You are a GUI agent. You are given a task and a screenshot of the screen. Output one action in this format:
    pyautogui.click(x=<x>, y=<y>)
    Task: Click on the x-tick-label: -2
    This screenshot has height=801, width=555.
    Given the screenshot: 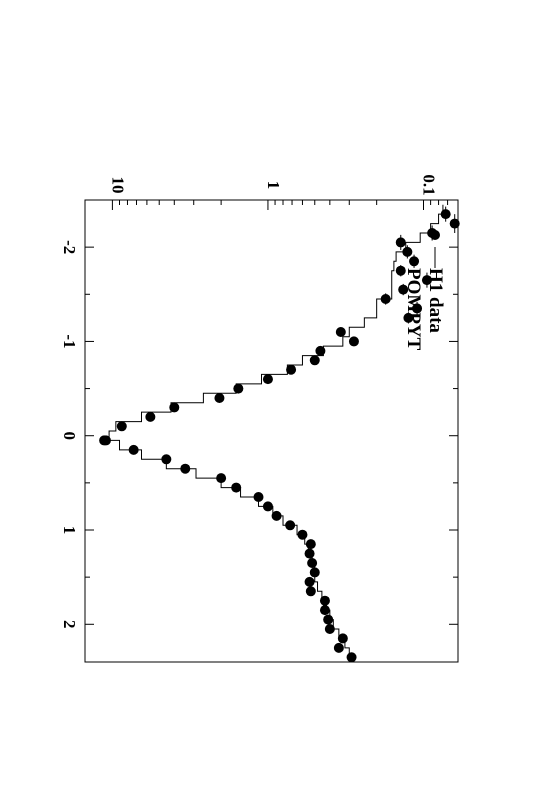 What is the action you would take?
    pyautogui.click(x=69, y=247)
    